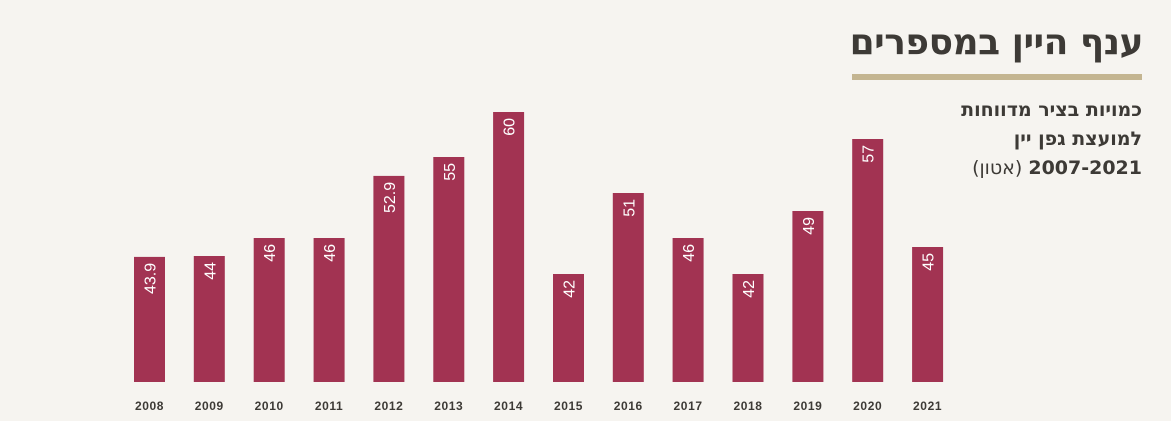 This screenshot has height=421, width=1171. I want to click on chart-title: ענף היין במספרים, so click(996, 42).